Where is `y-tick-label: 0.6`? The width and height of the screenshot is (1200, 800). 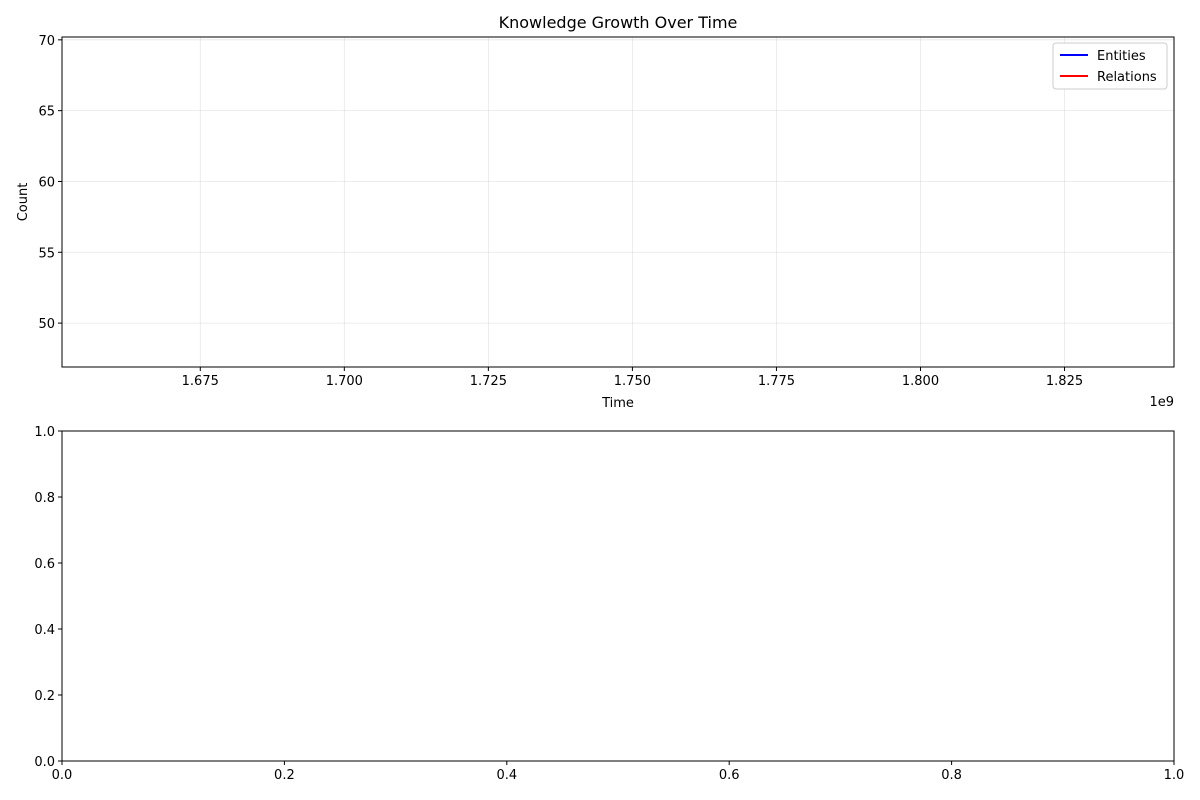 y-tick-label: 0.6 is located at coordinates (44, 564).